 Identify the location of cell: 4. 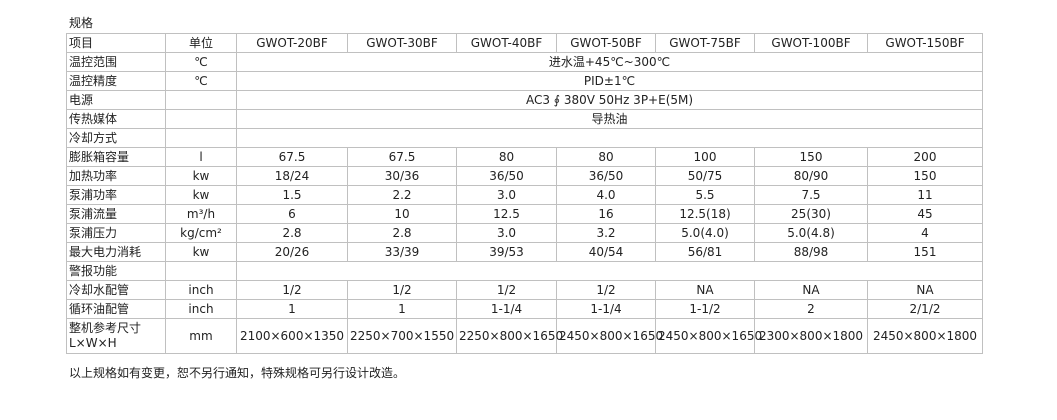
(925, 233).